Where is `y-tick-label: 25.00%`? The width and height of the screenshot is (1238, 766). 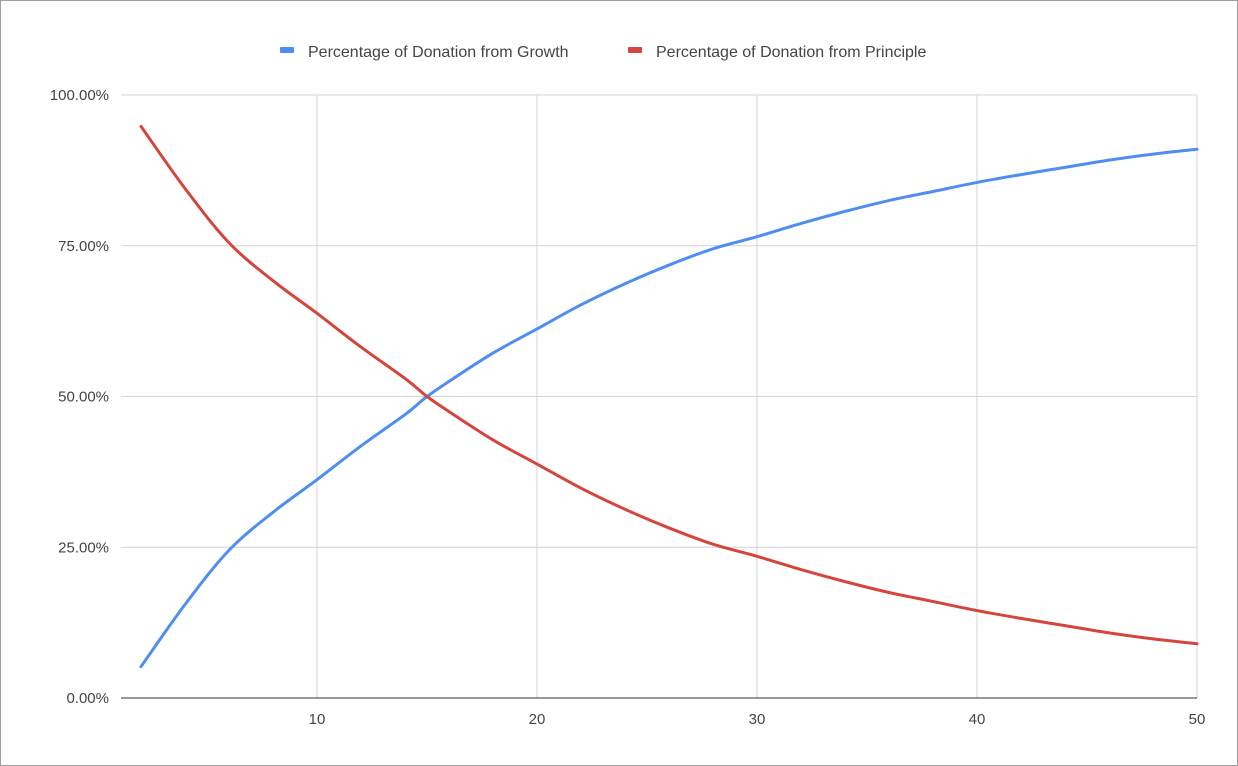
y-tick-label: 25.00% is located at coordinates (83, 547).